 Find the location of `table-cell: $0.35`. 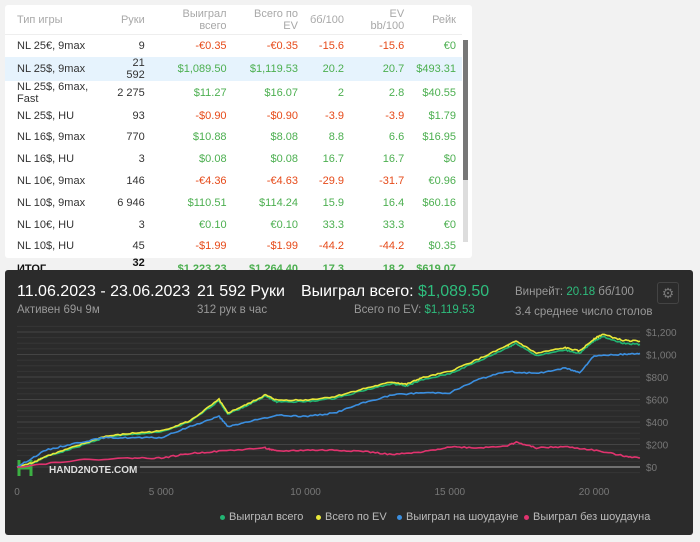

table-cell: $0.35 is located at coordinates (442, 246).